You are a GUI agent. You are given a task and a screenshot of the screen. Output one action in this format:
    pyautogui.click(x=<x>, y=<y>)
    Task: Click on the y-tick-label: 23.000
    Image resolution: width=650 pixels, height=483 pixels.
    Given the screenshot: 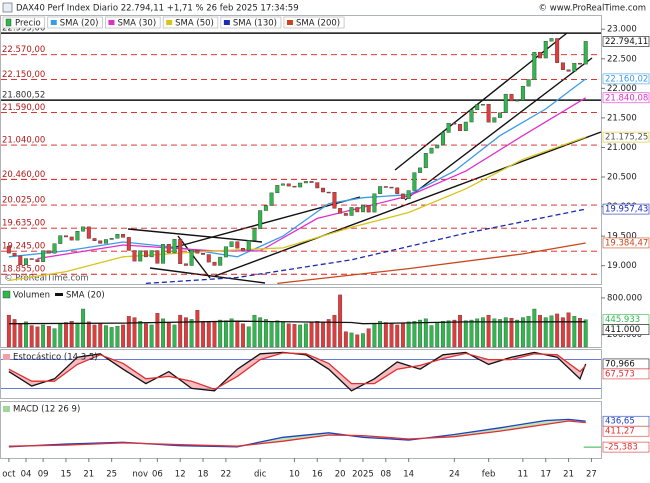 What is the action you would take?
    pyautogui.click(x=622, y=30)
    